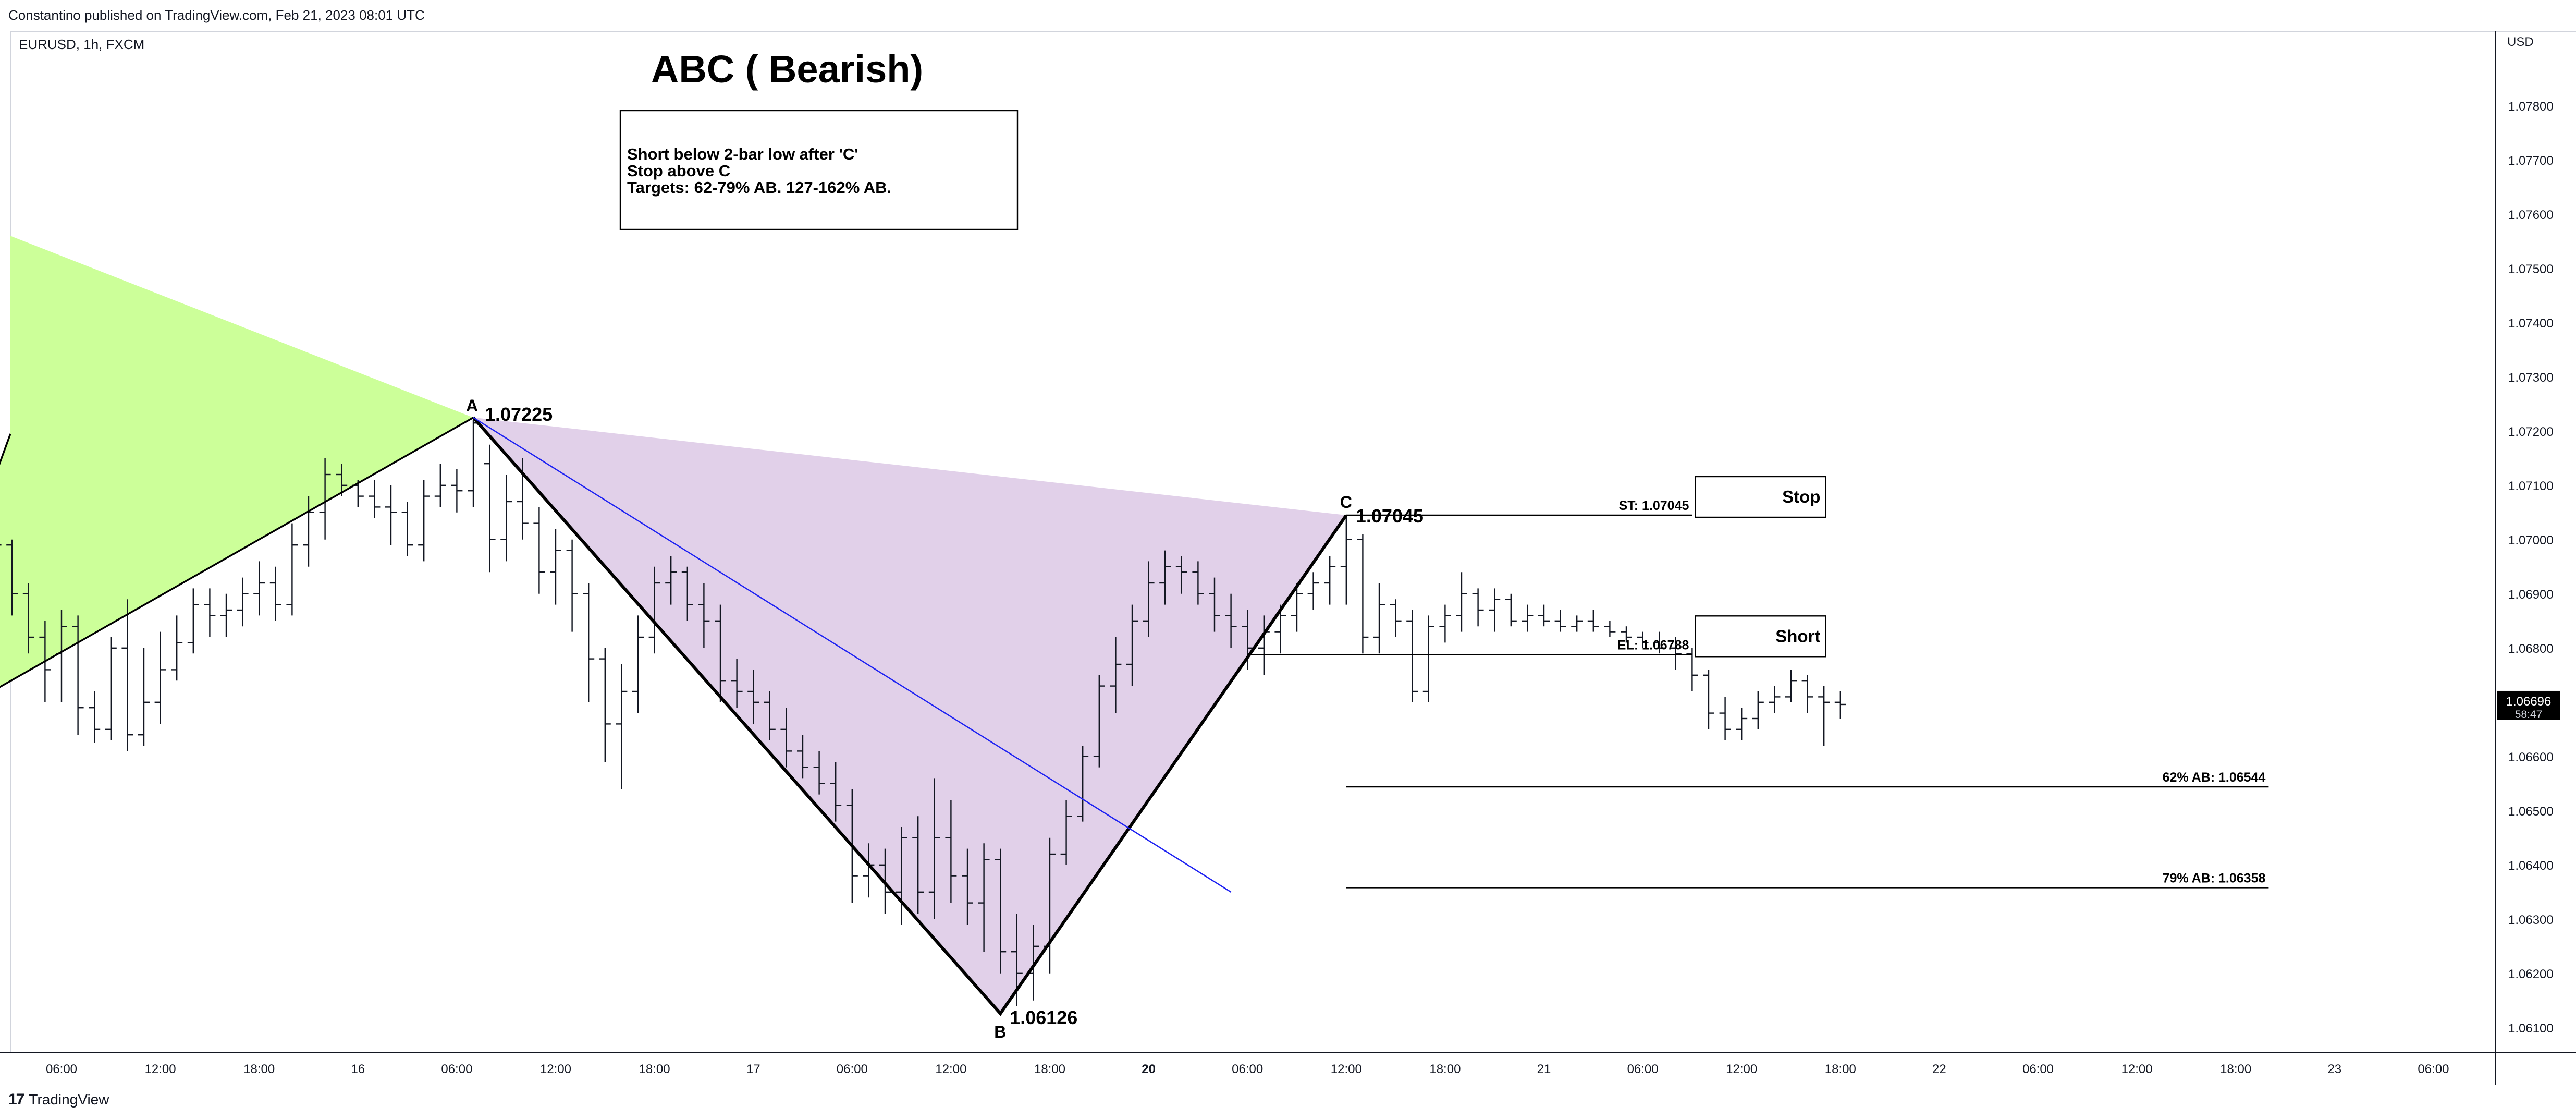 This screenshot has width=2576, height=1119. I want to click on level-box-entry, so click(1760, 636).